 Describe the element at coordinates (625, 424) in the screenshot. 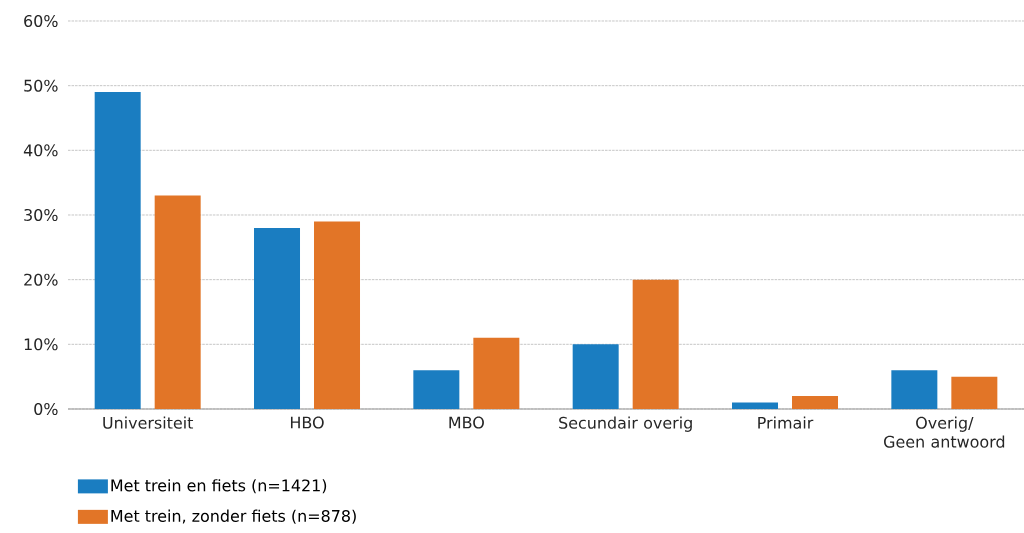

I see `x-tick-label: Secundair overig` at that location.